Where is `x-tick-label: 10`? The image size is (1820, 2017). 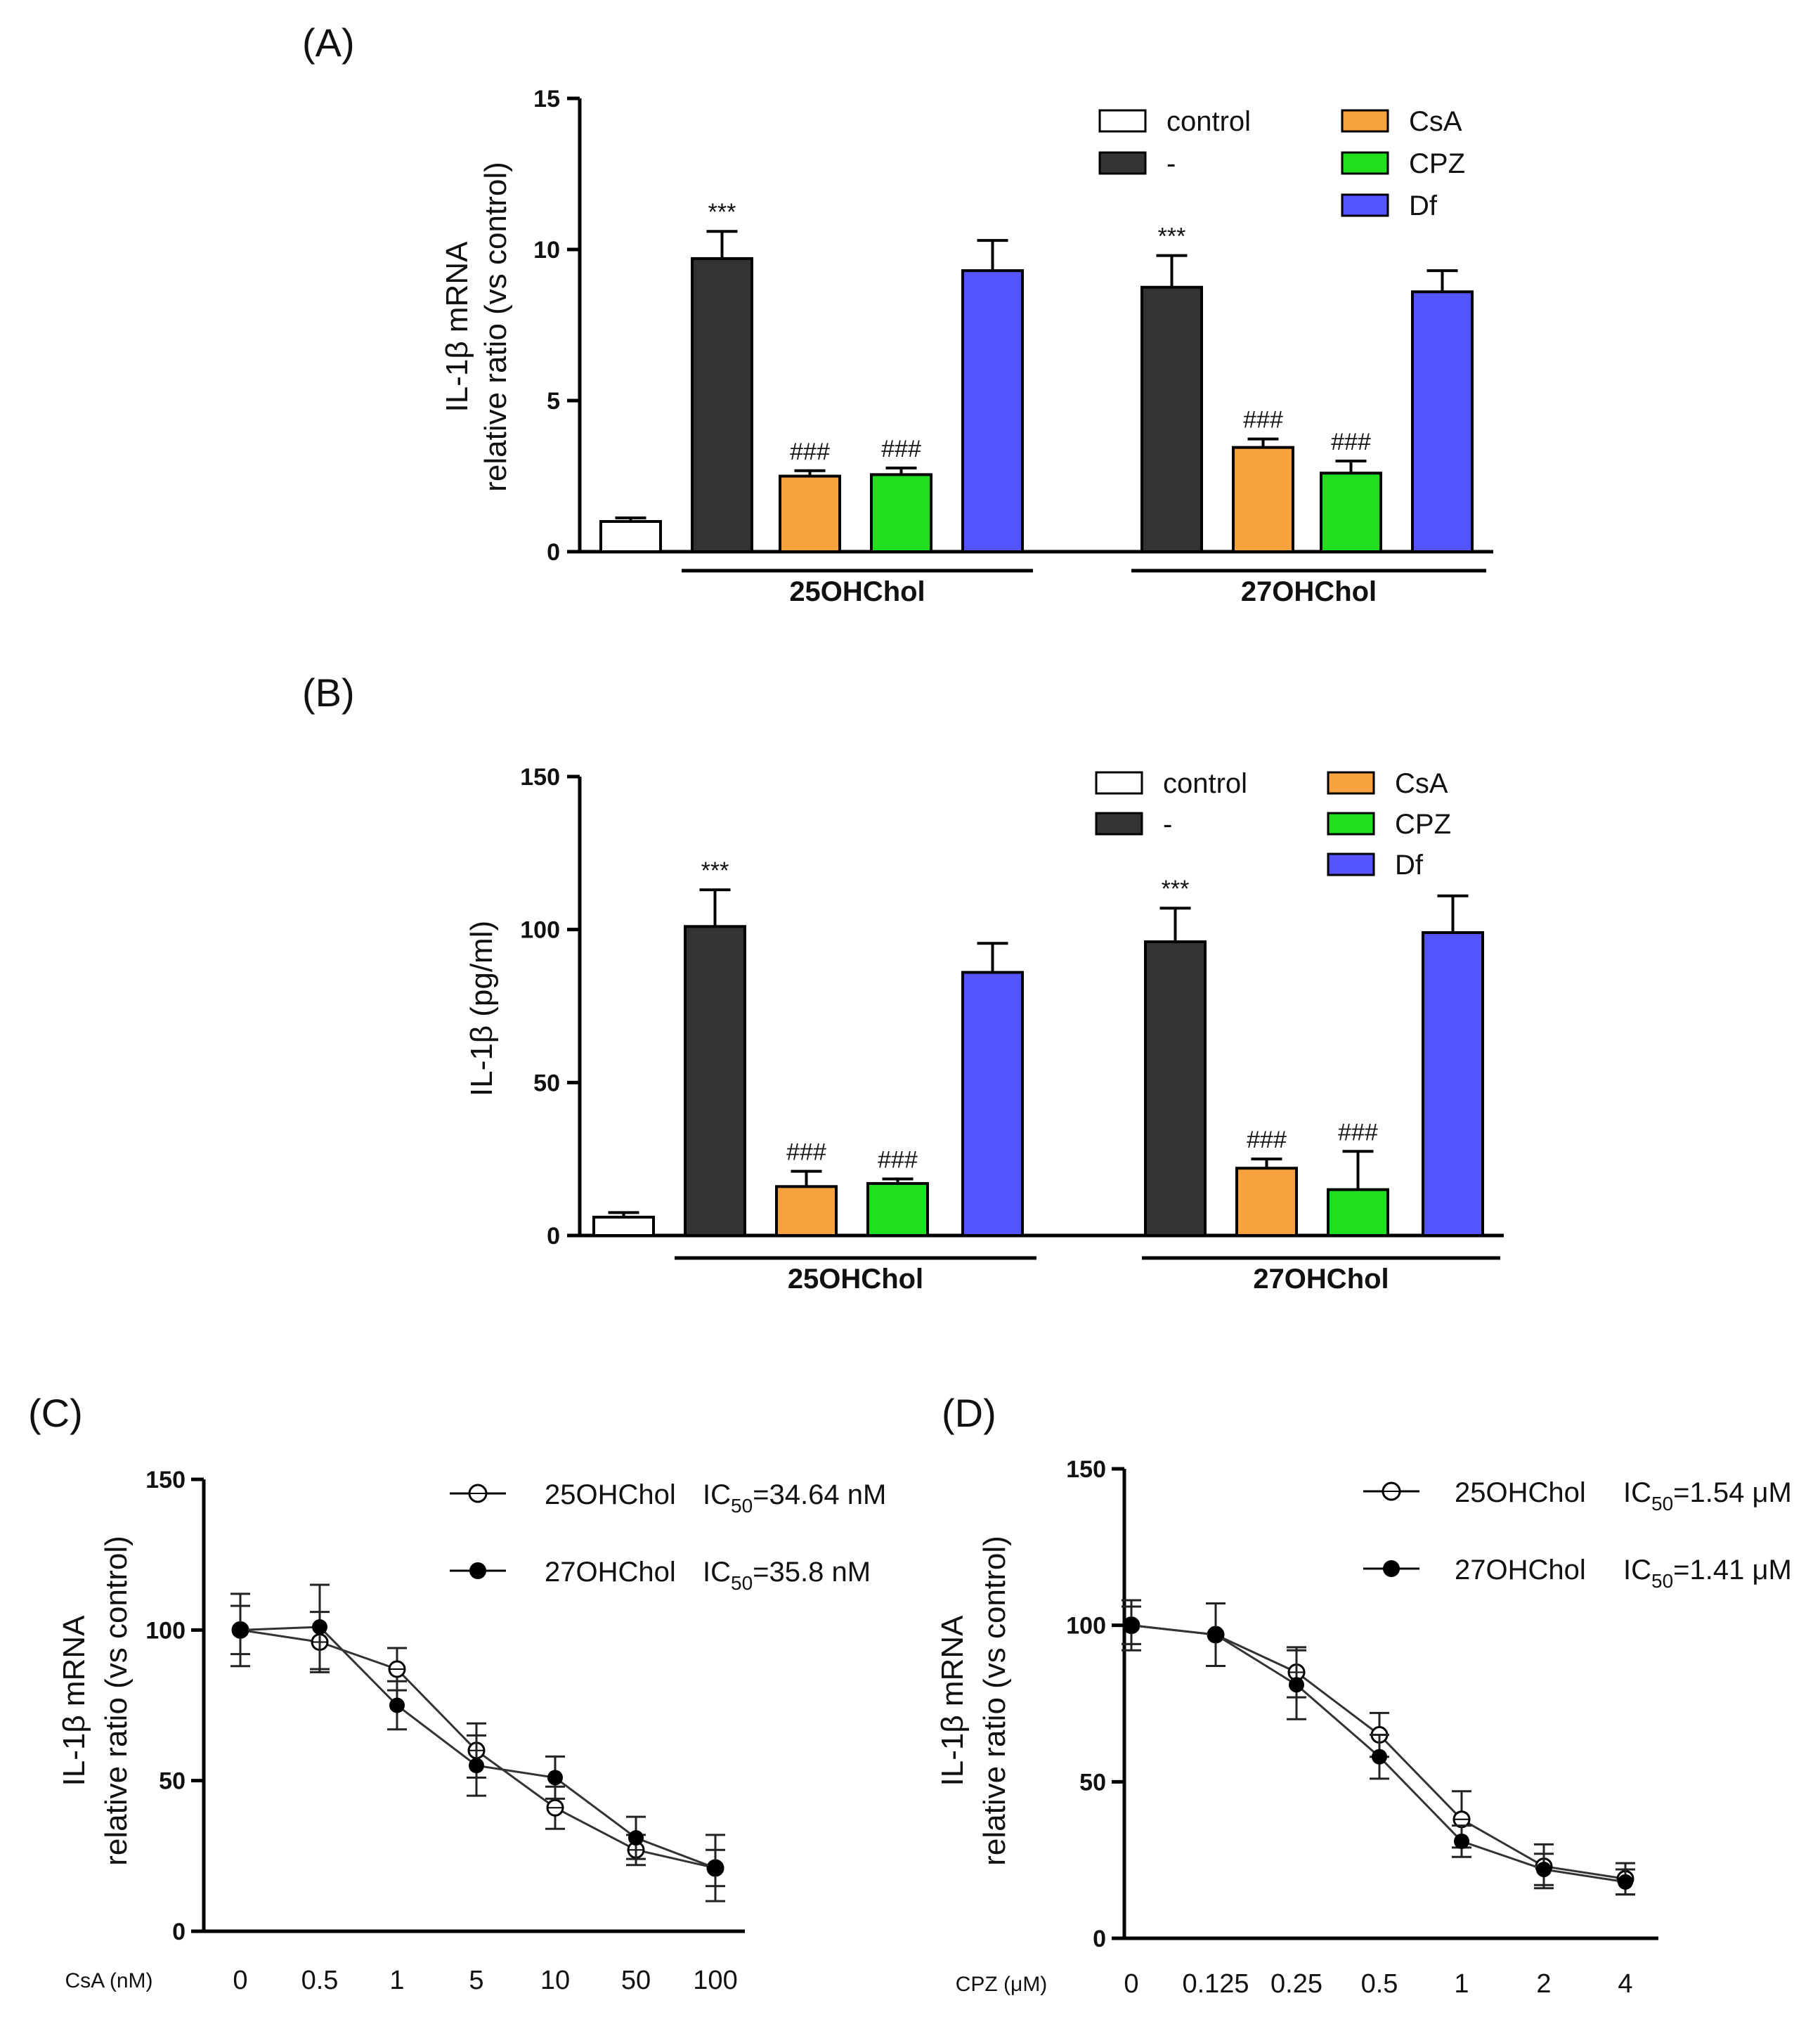
x-tick-label: 10 is located at coordinates (555, 1980).